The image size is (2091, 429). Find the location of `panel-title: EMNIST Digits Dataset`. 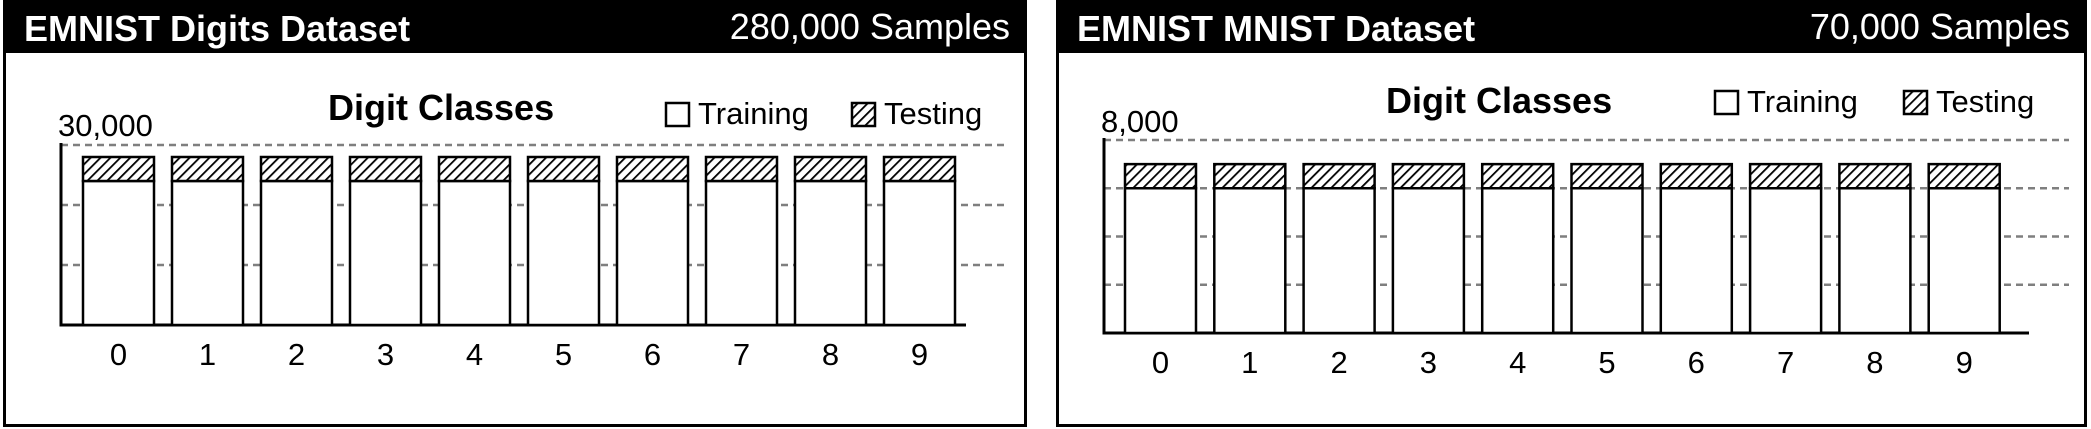

panel-title: EMNIST Digits Dataset is located at coordinates (217, 28).